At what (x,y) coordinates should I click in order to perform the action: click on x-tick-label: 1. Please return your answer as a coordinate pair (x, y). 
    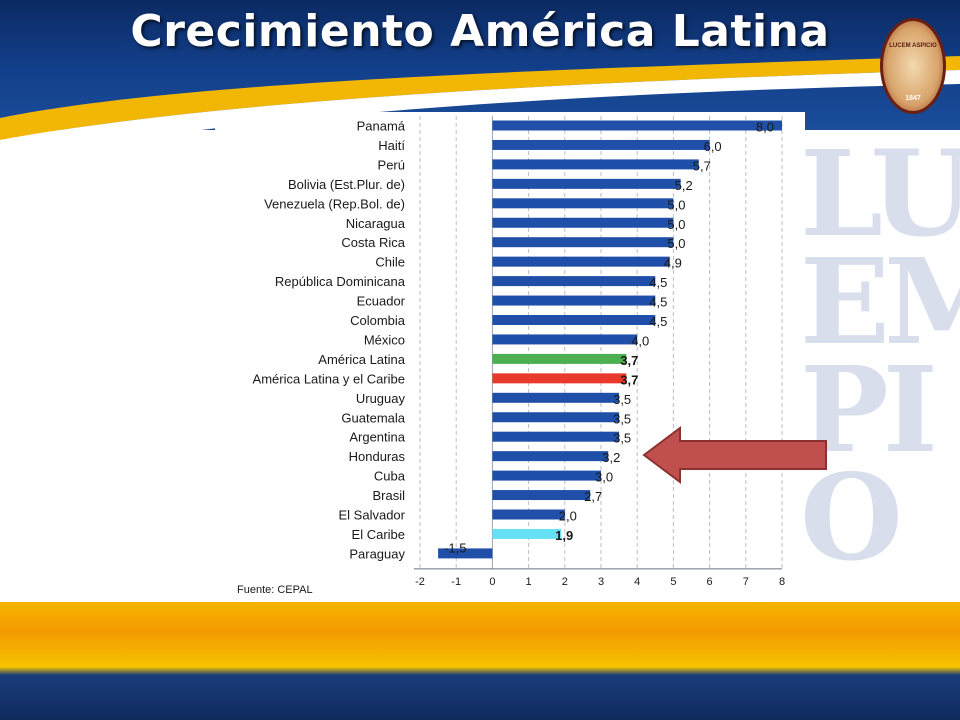
    Looking at the image, I should click on (529, 582).